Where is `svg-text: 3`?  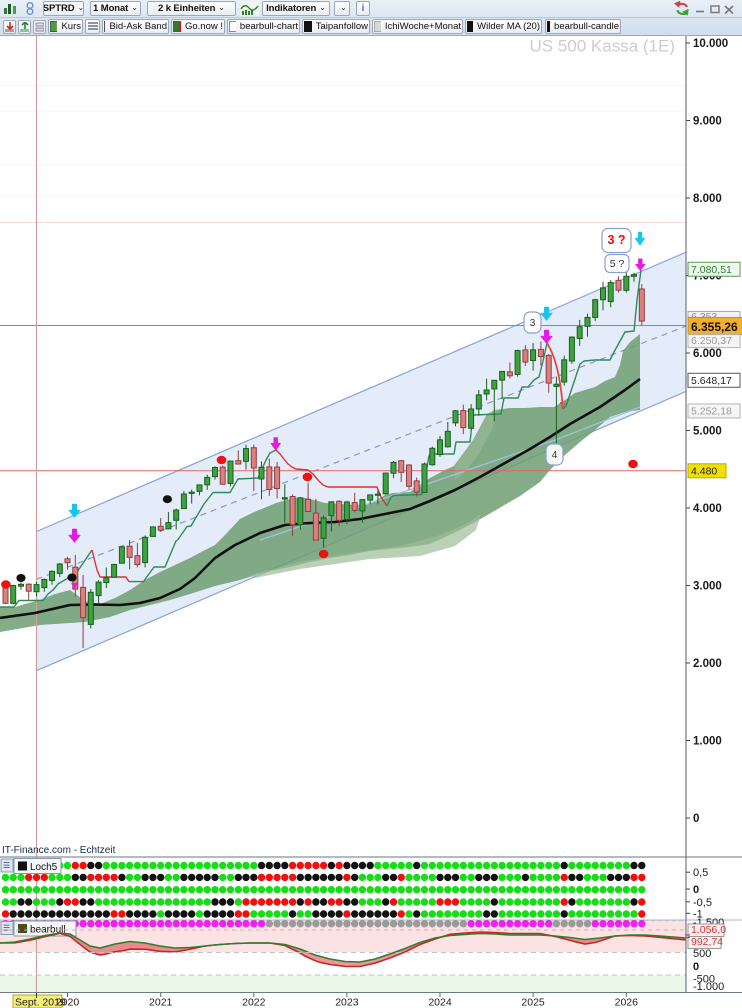
svg-text: 3 is located at coordinates (533, 323).